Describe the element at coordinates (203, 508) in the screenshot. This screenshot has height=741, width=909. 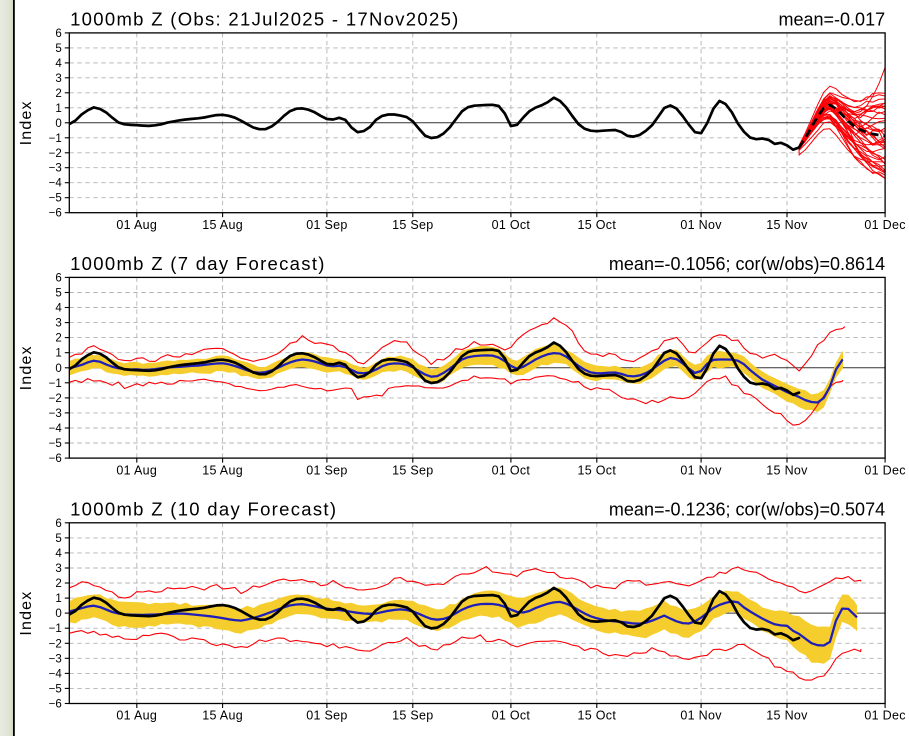
I see `svg-text: 1000mb Z (10 day Forecast)` at that location.